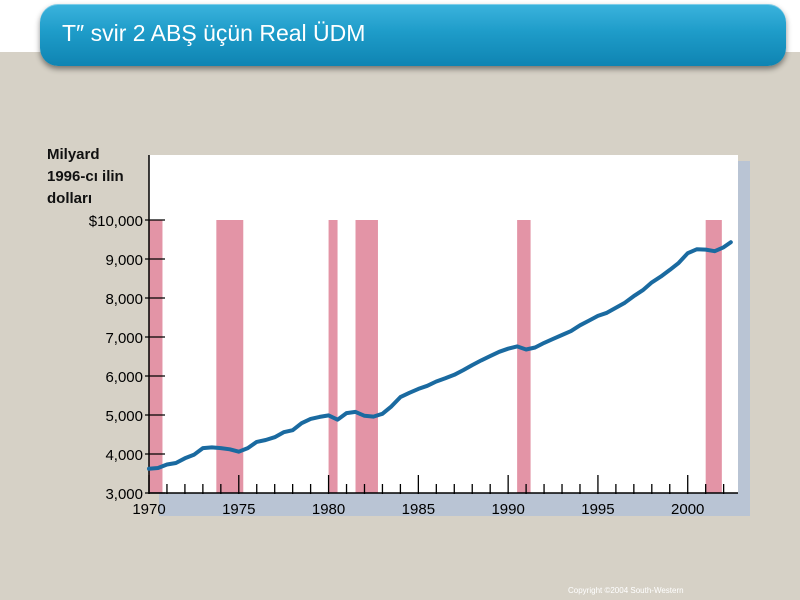  I want to click on x-tick-label: 2000, so click(687, 509).